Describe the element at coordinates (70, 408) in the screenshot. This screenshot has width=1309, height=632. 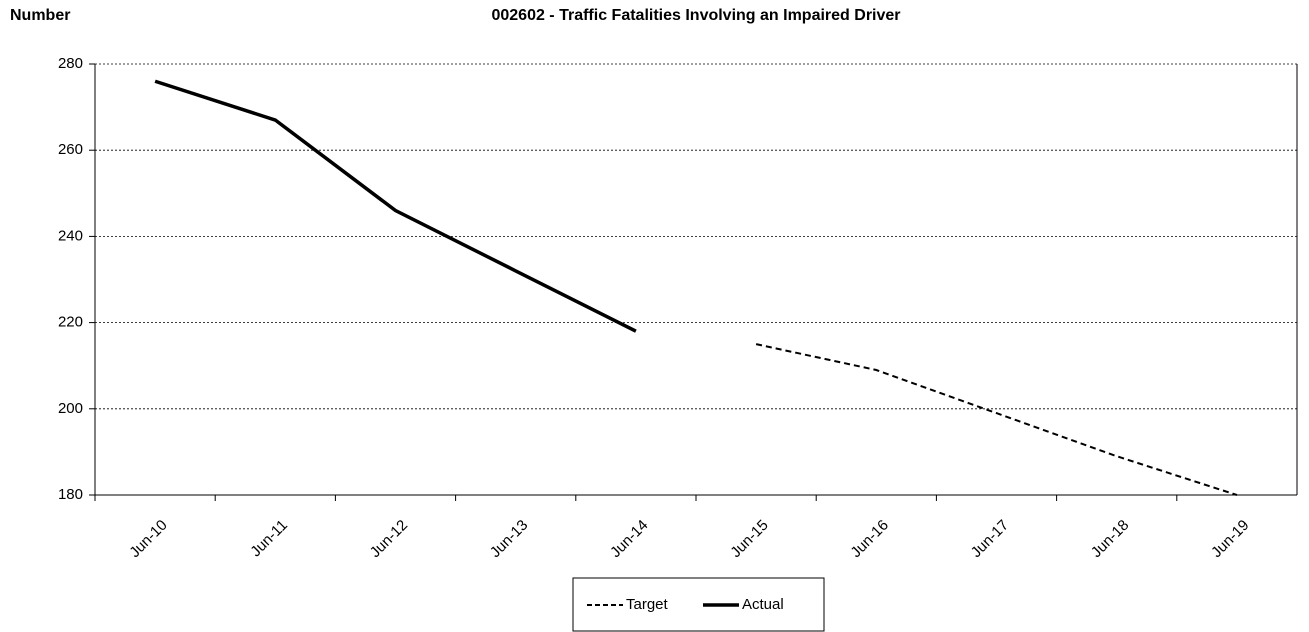
I see `y-tick-label: 200` at that location.